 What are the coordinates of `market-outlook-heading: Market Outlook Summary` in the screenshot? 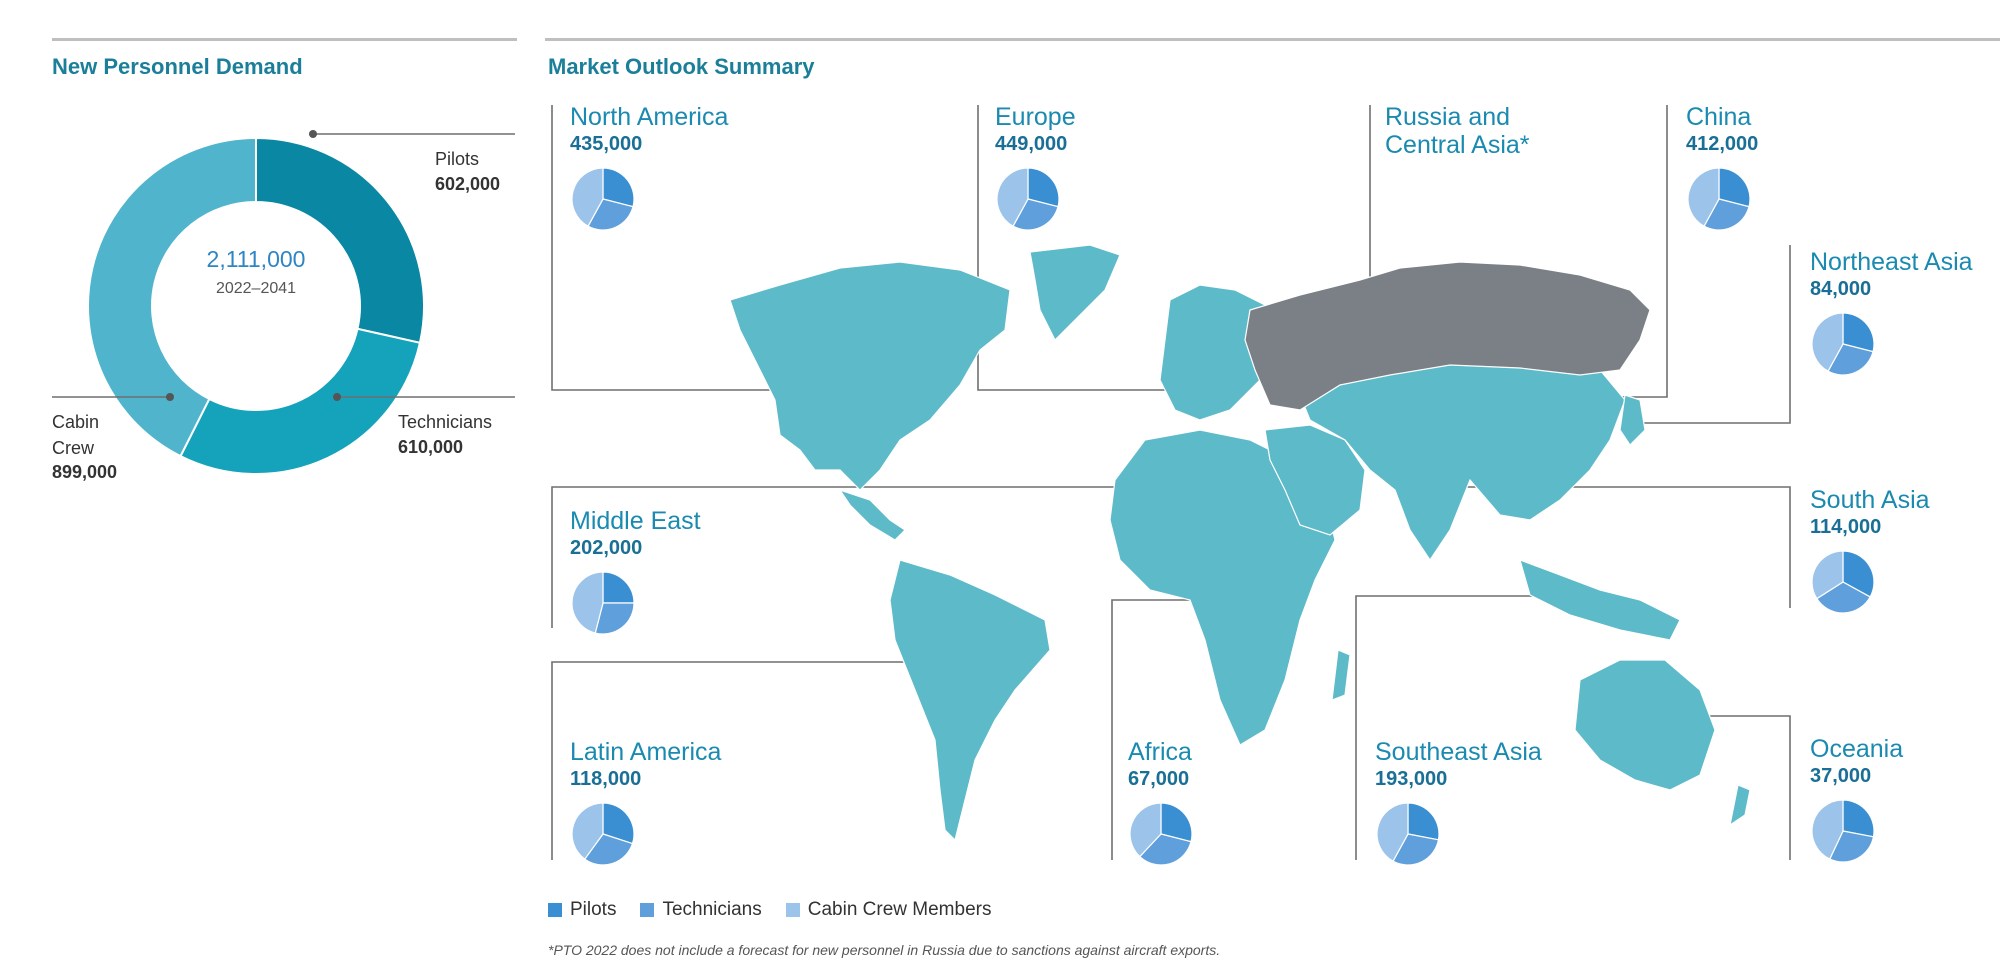 It's located at (681, 66).